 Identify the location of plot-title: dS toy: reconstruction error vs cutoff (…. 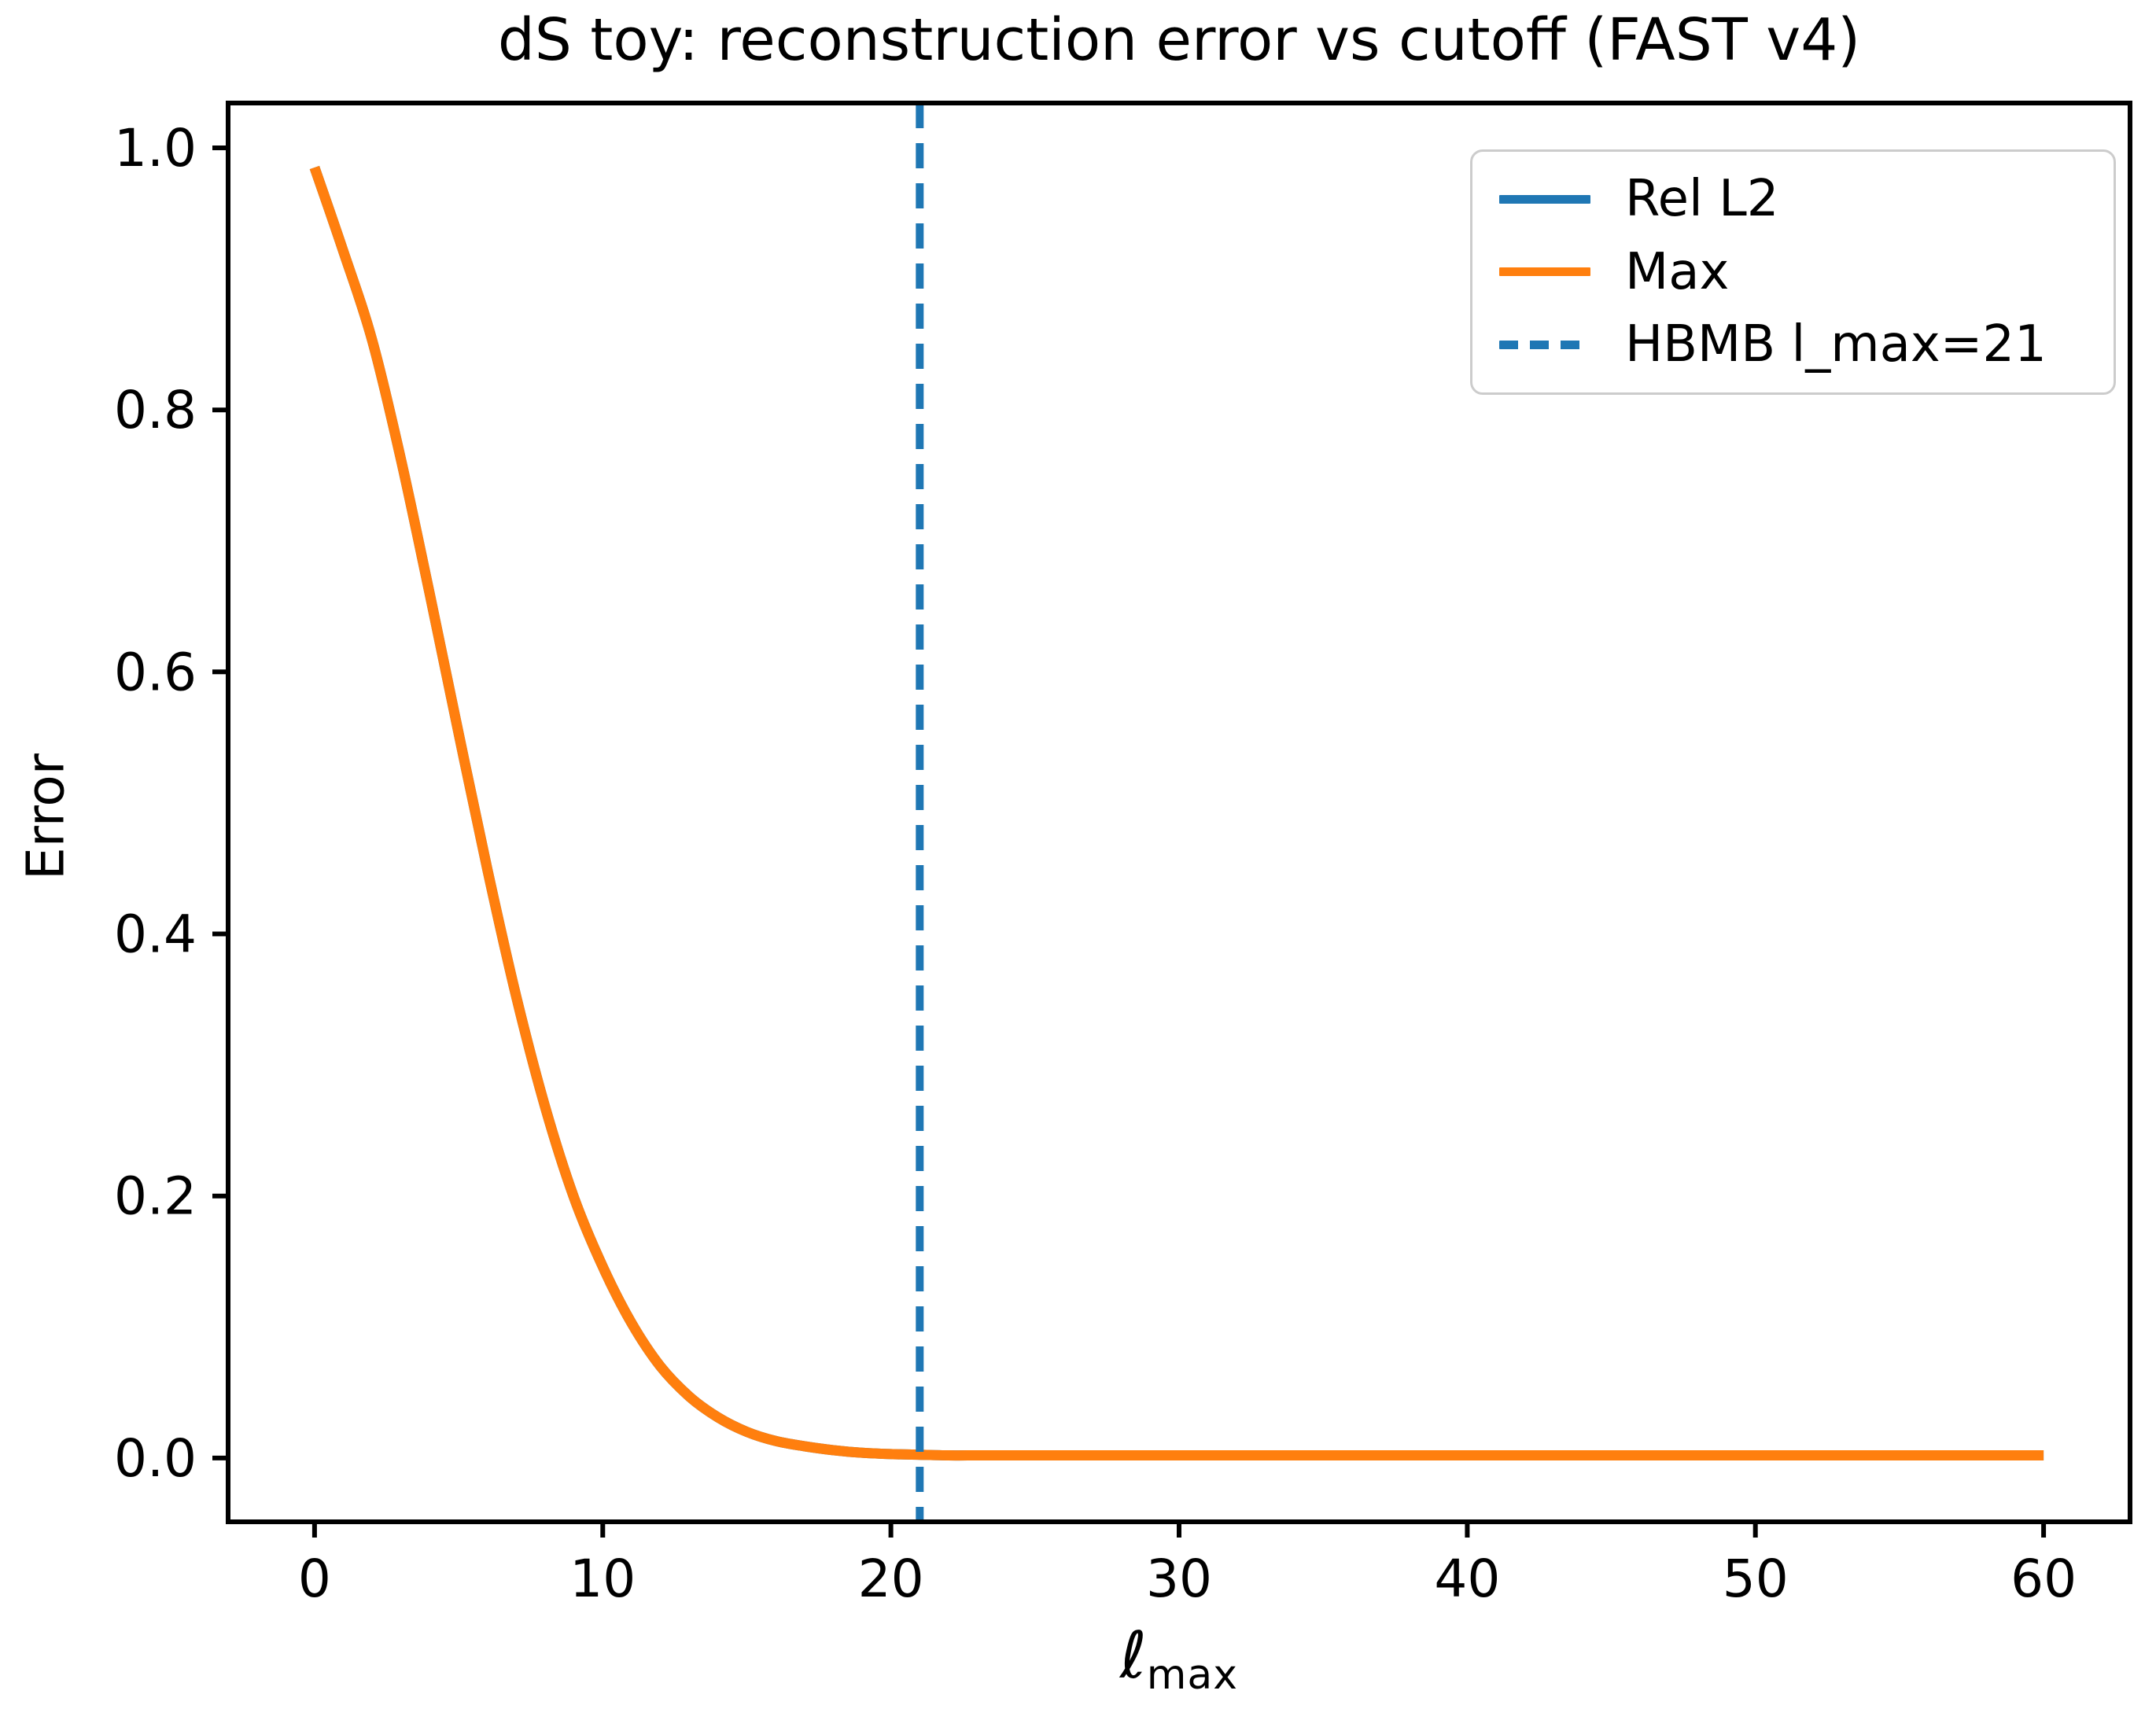
(1179, 40).